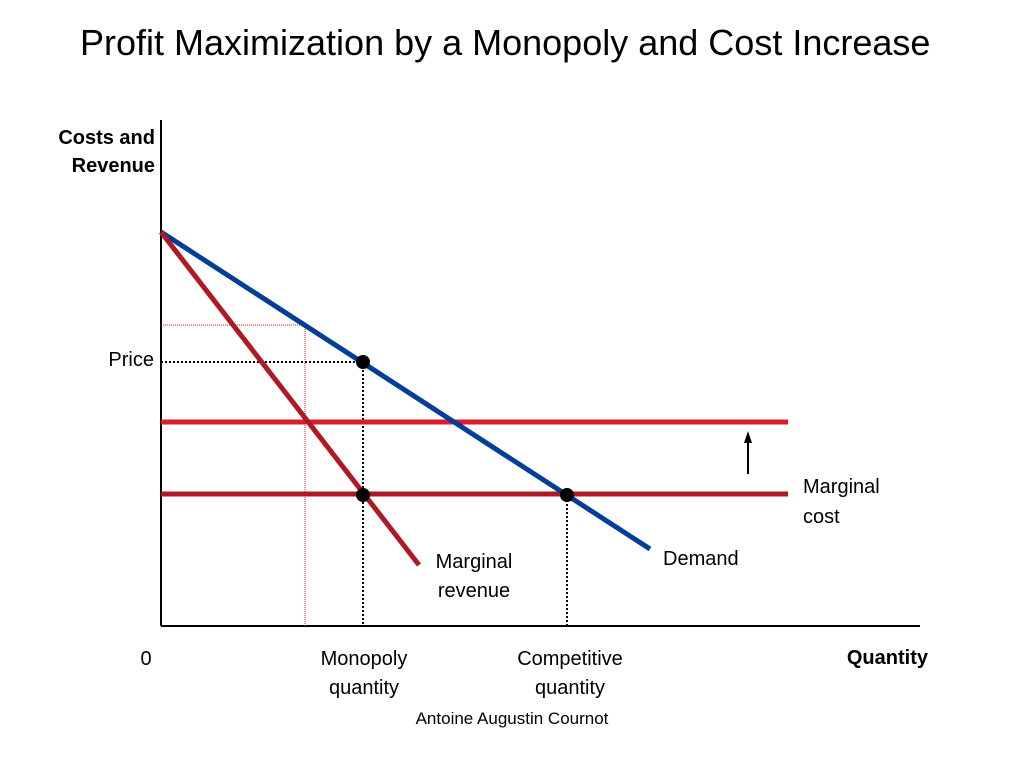  Describe the element at coordinates (570, 659) in the screenshot. I see `competitive-quantity-label-line1: Competitive` at that location.